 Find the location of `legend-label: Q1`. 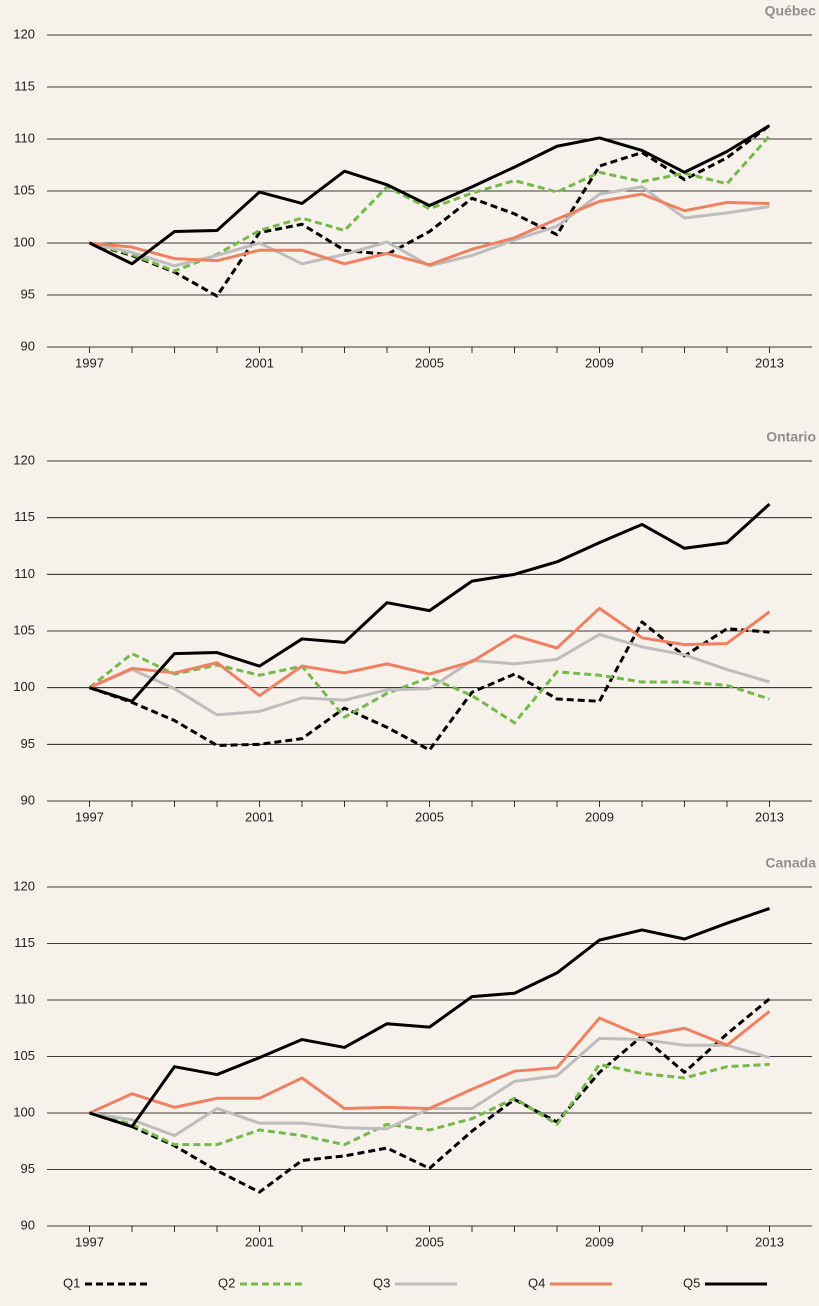

legend-label: Q1 is located at coordinates (71, 1282).